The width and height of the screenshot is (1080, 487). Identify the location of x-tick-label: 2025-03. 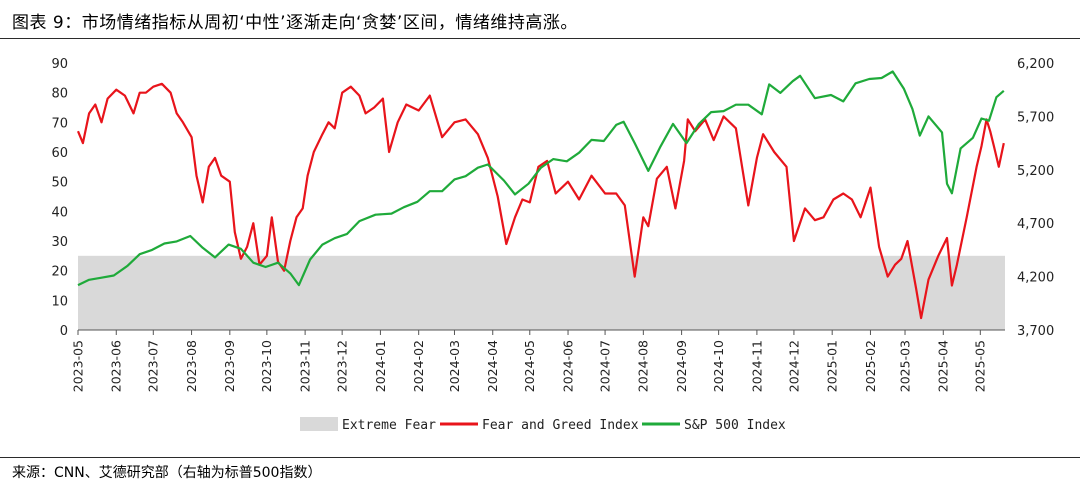
(904, 366).